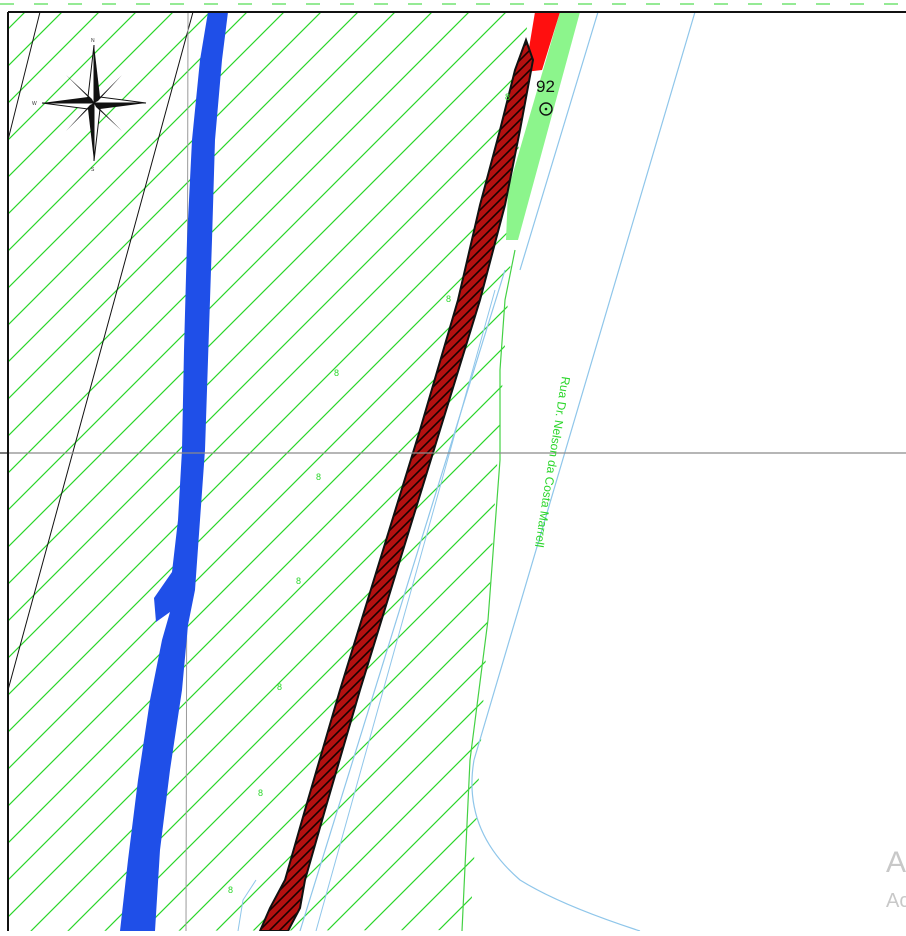  Describe the element at coordinates (556, 845) in the screenshot. I see `road-curve` at that location.